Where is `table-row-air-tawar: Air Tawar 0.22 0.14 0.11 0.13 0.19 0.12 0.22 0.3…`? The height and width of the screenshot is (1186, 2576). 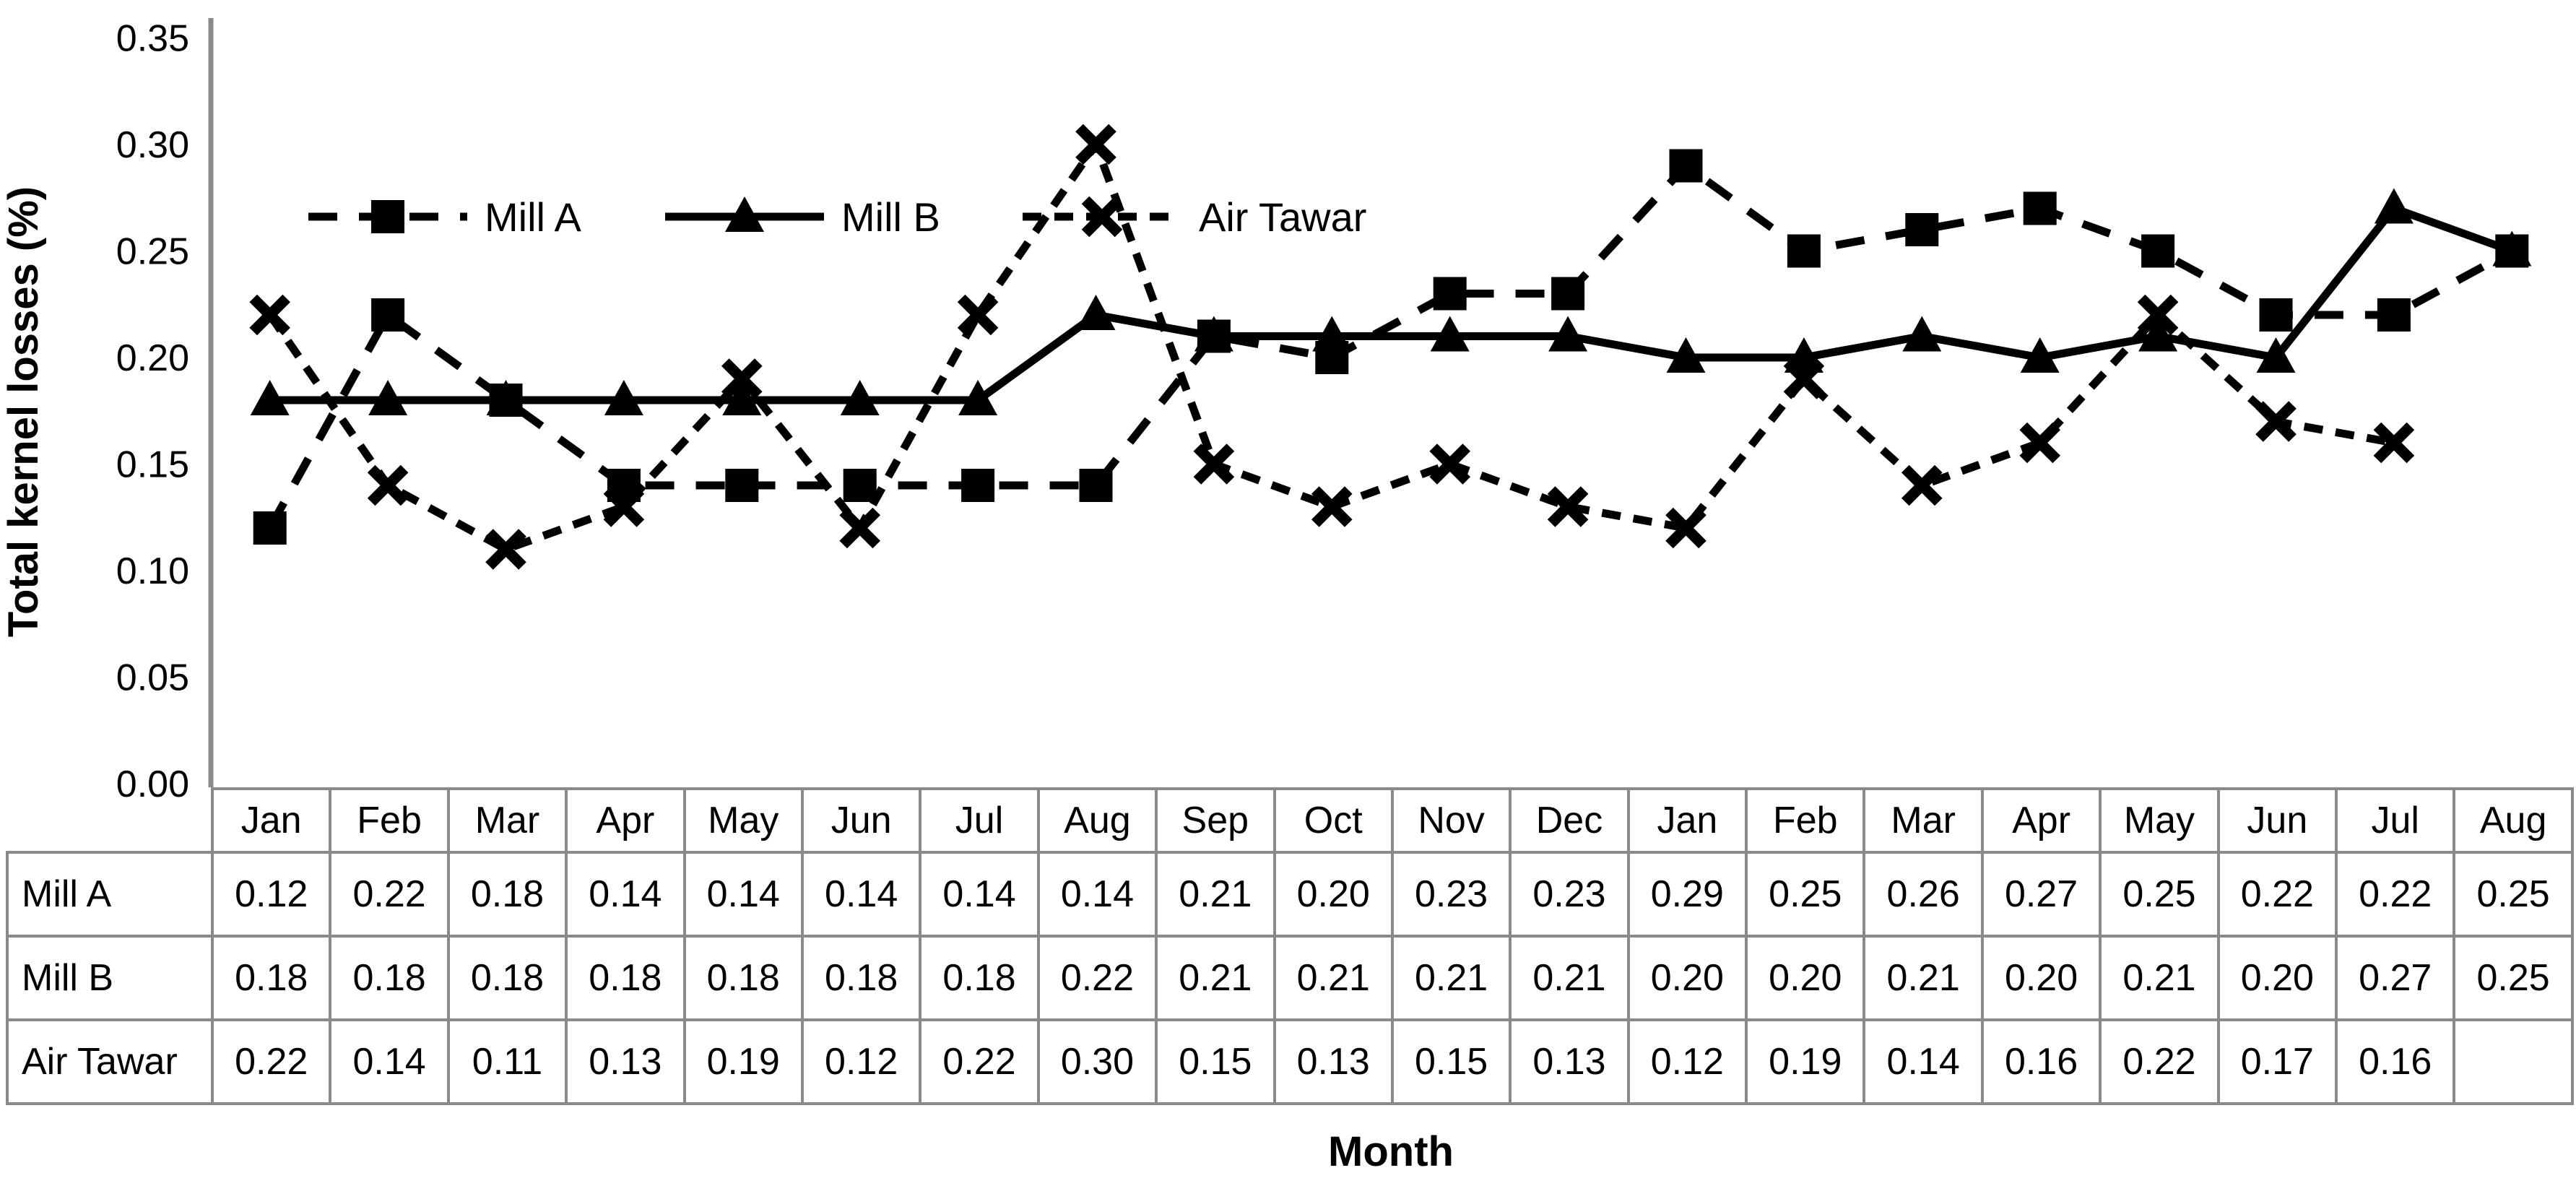 table-row-air-tawar: Air Tawar 0.22 0.14 0.11 0.13 0.19 0.12 0.22 0.3… is located at coordinates (1290, 1061).